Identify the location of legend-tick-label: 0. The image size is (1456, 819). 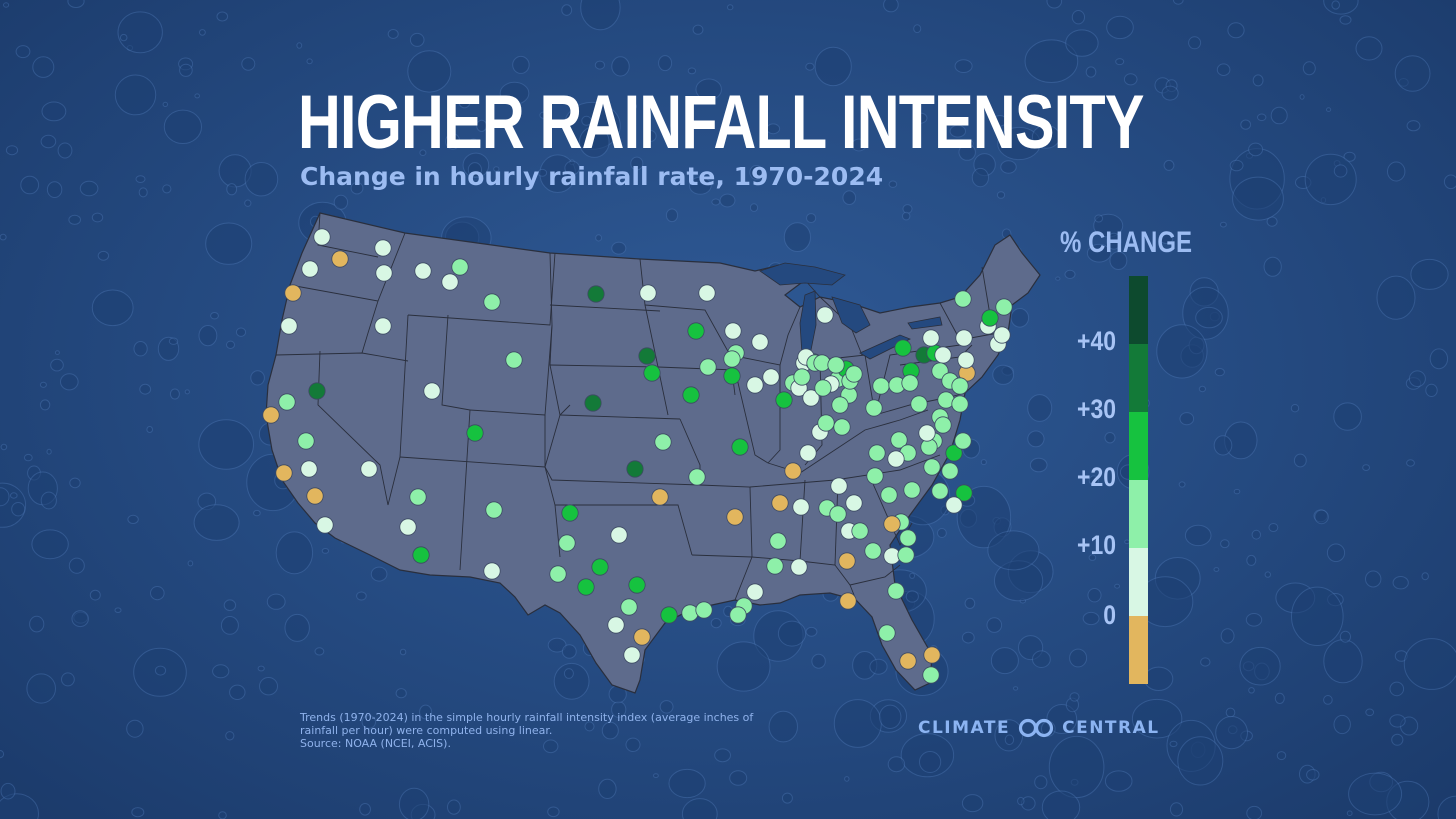
(1109, 615).